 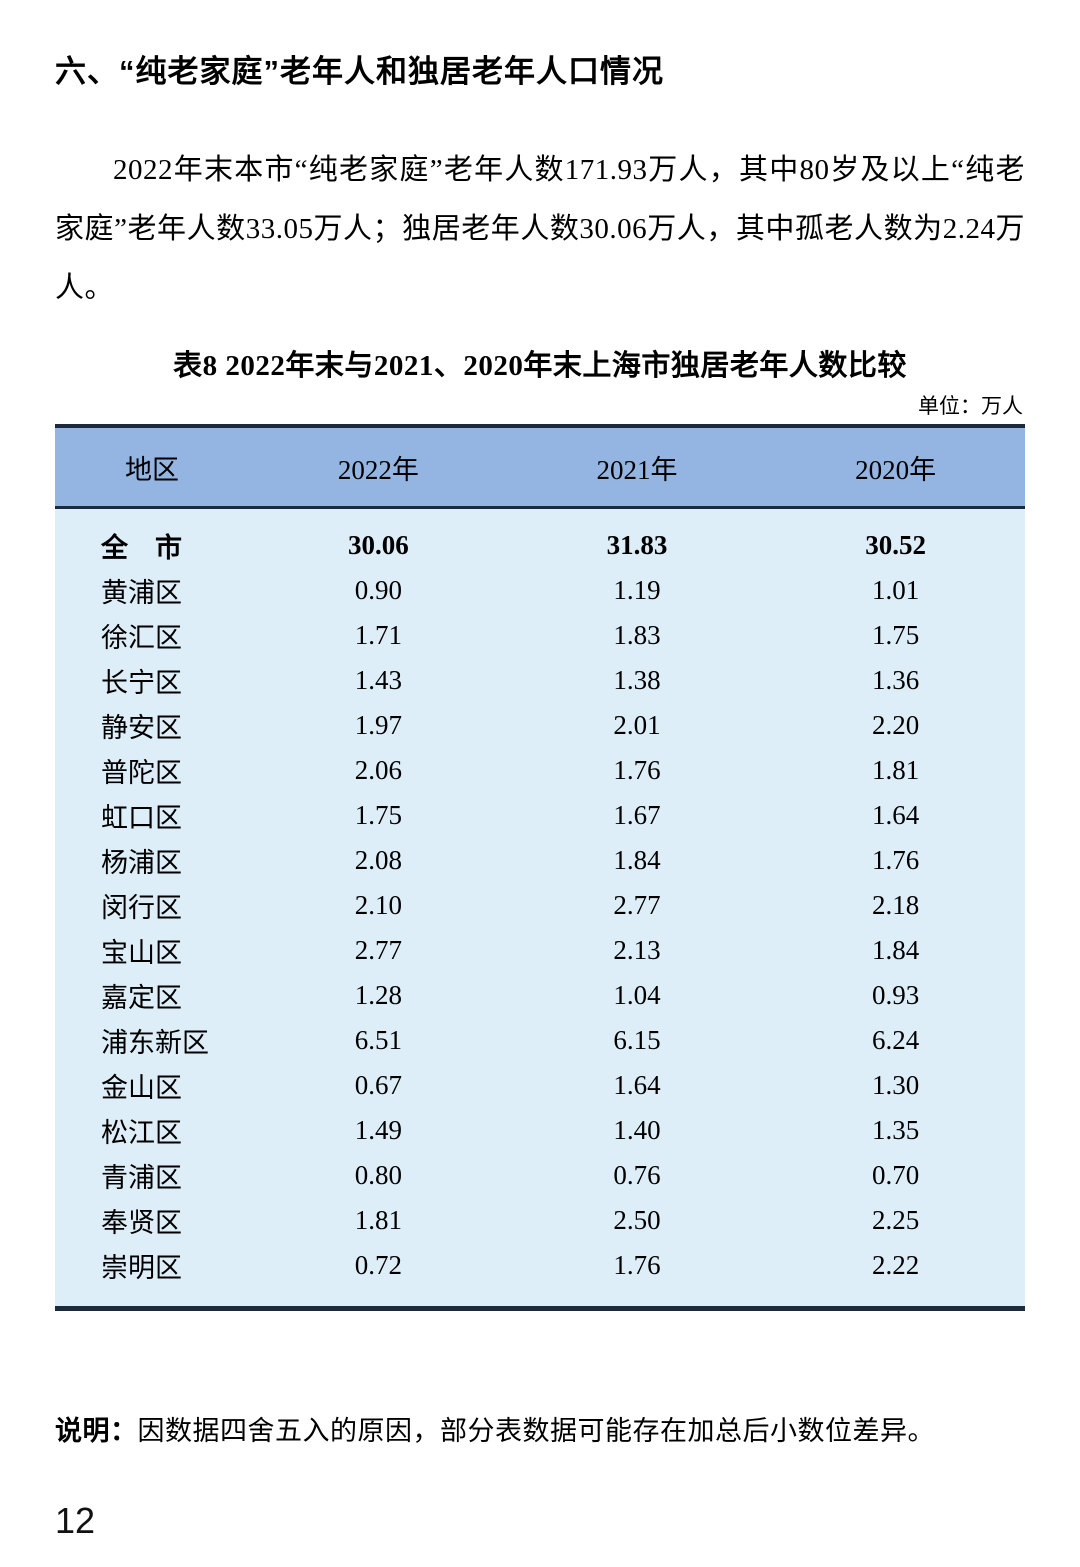 I want to click on value-cell: 31.83, so click(x=637, y=545).